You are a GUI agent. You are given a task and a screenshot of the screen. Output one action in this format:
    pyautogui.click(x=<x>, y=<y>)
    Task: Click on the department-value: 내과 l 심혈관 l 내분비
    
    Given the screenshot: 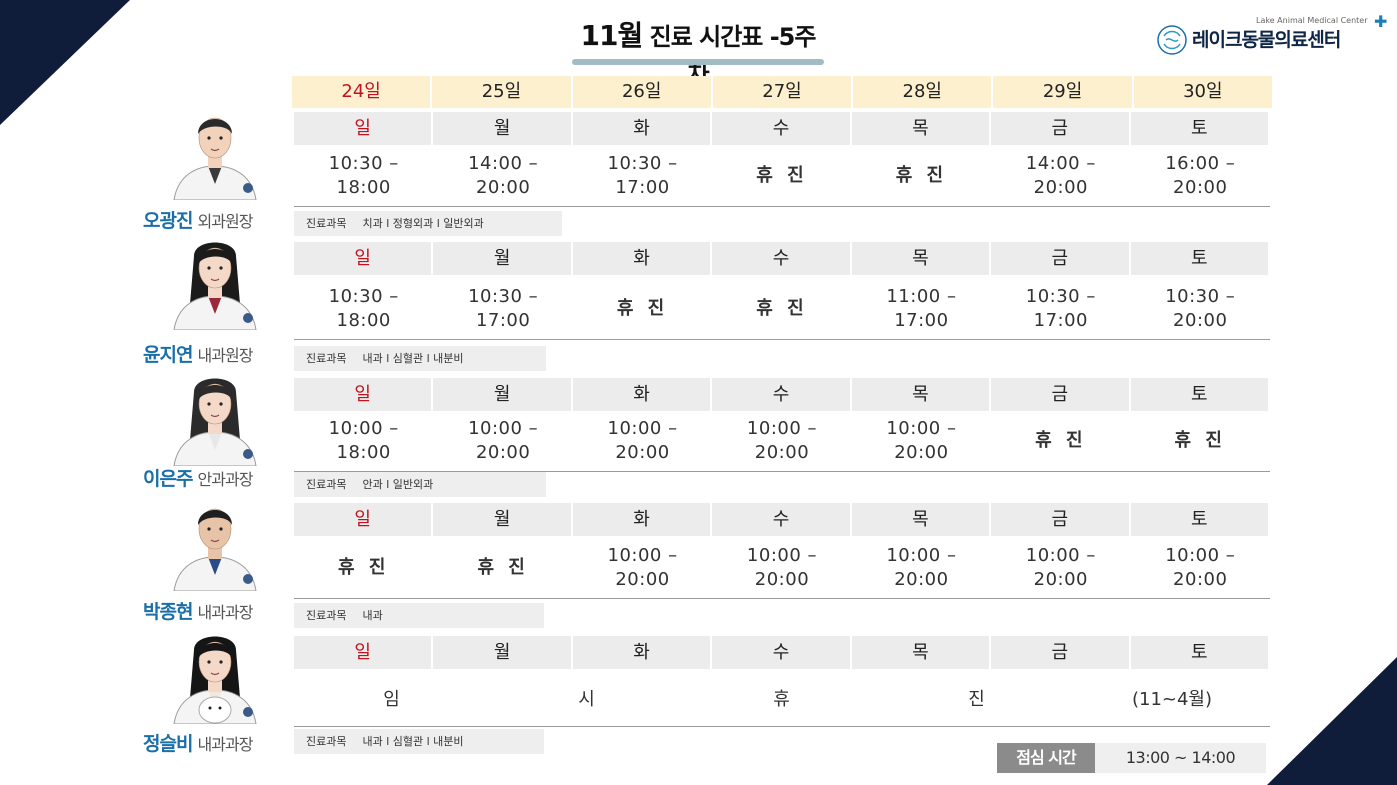 What is the action you would take?
    pyautogui.click(x=413, y=358)
    